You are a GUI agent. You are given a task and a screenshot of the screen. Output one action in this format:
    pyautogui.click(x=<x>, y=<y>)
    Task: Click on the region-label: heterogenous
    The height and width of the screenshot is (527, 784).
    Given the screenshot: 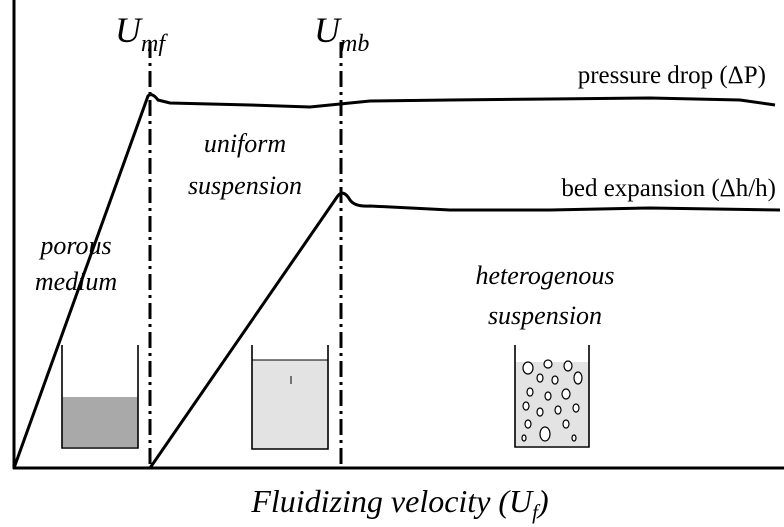 What is the action you would take?
    pyautogui.click(x=544, y=275)
    